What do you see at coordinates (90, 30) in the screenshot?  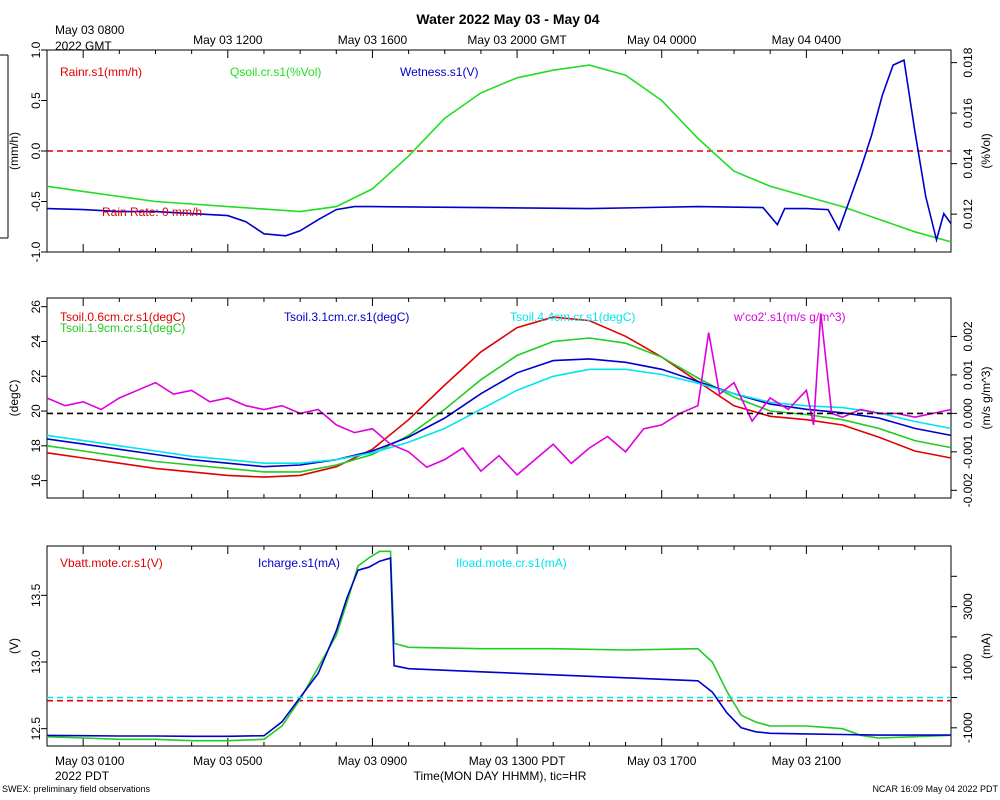 I see `top-time-tick-label: May 03 0800` at bounding box center [90, 30].